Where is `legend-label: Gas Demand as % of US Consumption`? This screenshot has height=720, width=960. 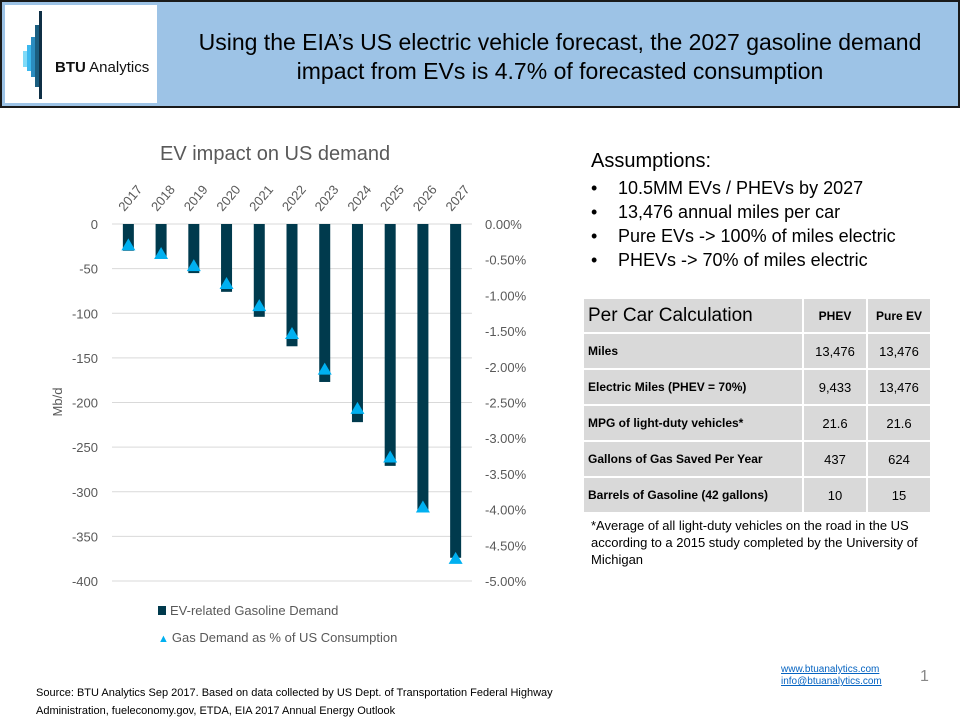
legend-label: Gas Demand as % of US Consumption is located at coordinates (284, 637).